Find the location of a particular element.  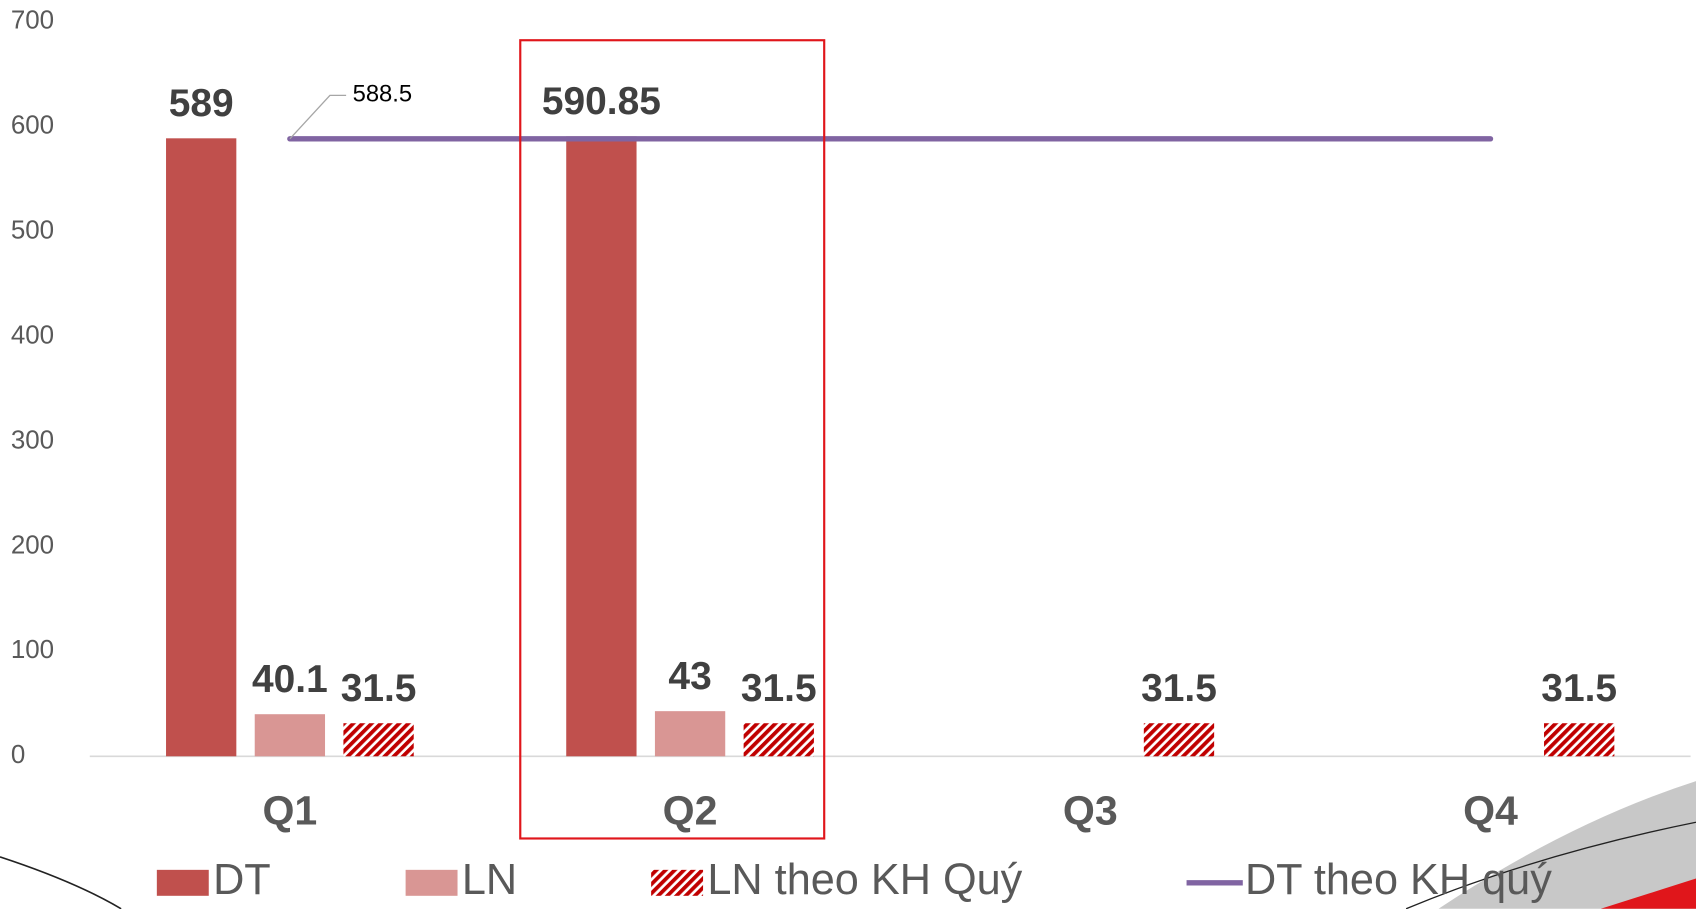

y-tick-label: 0 is located at coordinates (18, 755).